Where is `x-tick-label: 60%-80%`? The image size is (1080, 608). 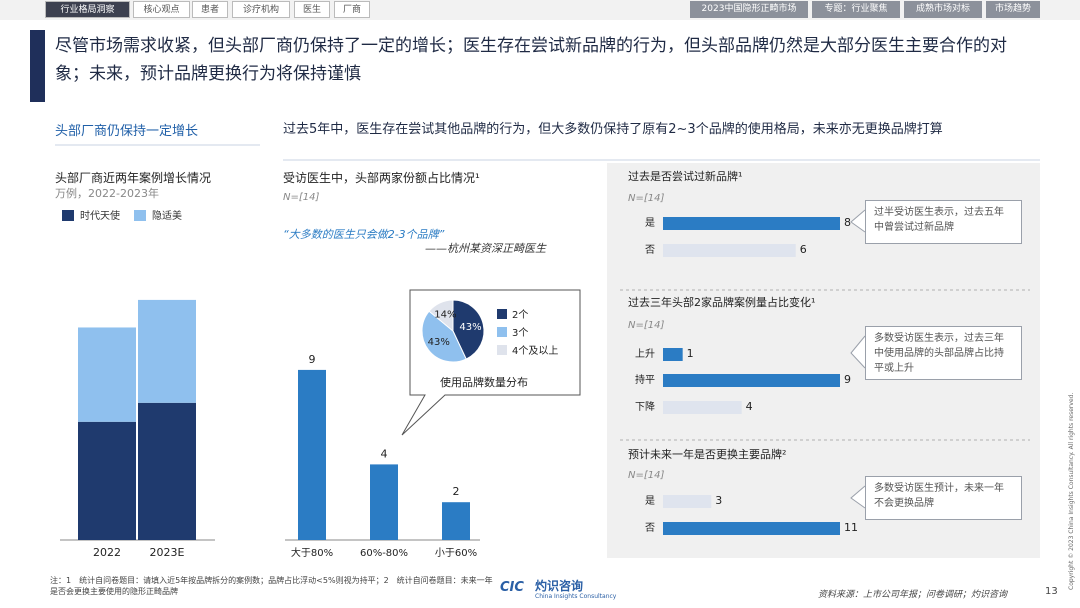 x-tick-label: 60%-80% is located at coordinates (384, 553).